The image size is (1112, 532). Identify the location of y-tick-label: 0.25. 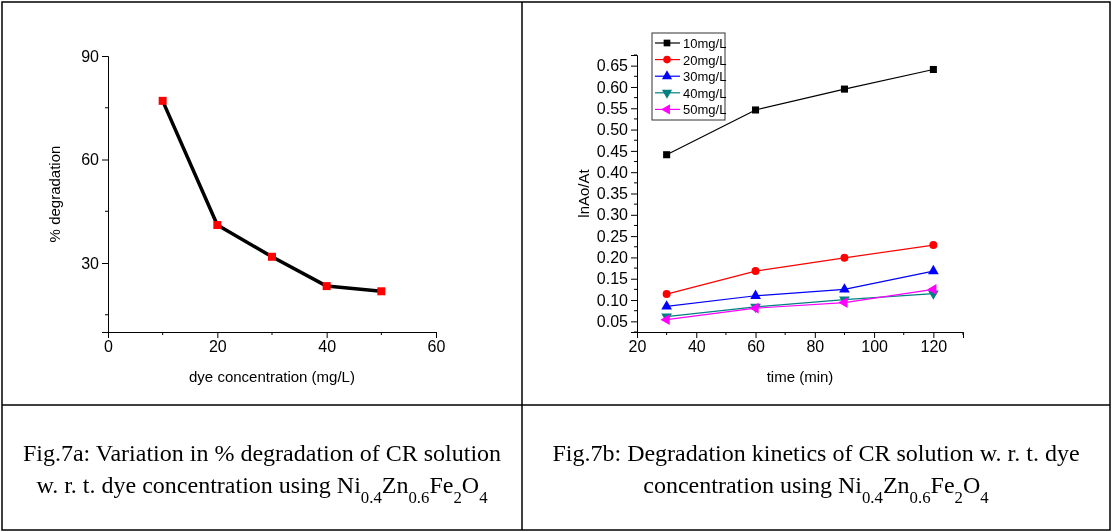
(612, 236).